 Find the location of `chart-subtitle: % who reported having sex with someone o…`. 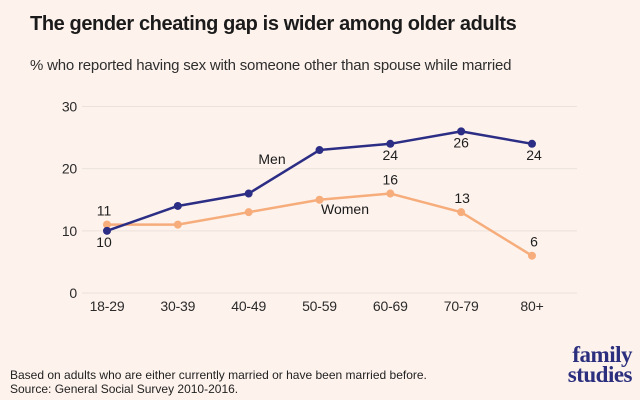

chart-subtitle: % who reported having sex with someone o… is located at coordinates (271, 65).